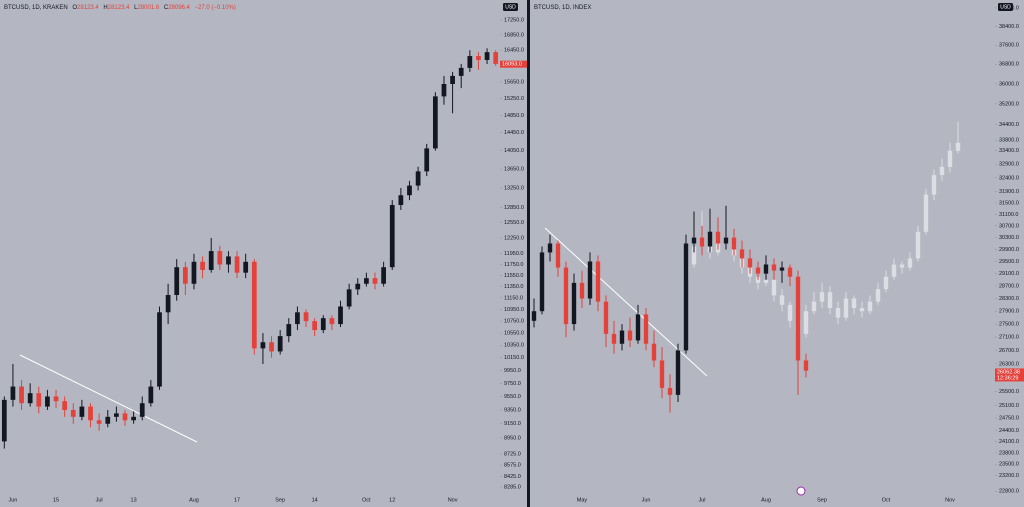 The height and width of the screenshot is (507, 1024). I want to click on y-tick-label: 27100.0, so click(1009, 338).